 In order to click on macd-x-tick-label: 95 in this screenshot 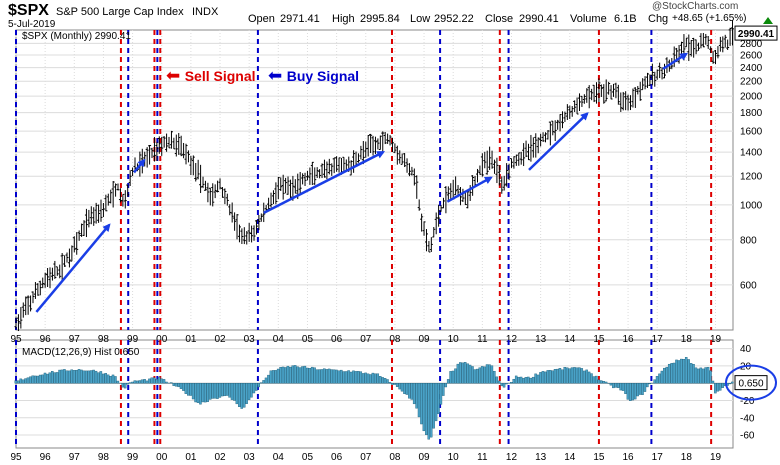, I will do `click(16, 457)`.